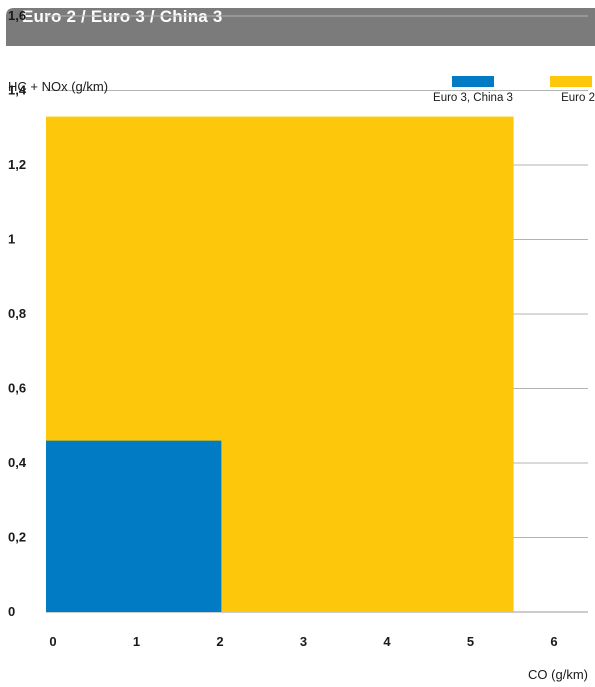 This screenshot has width=595, height=687. What do you see at coordinates (17, 388) in the screenshot?
I see `y-tick-label: 0,6` at bounding box center [17, 388].